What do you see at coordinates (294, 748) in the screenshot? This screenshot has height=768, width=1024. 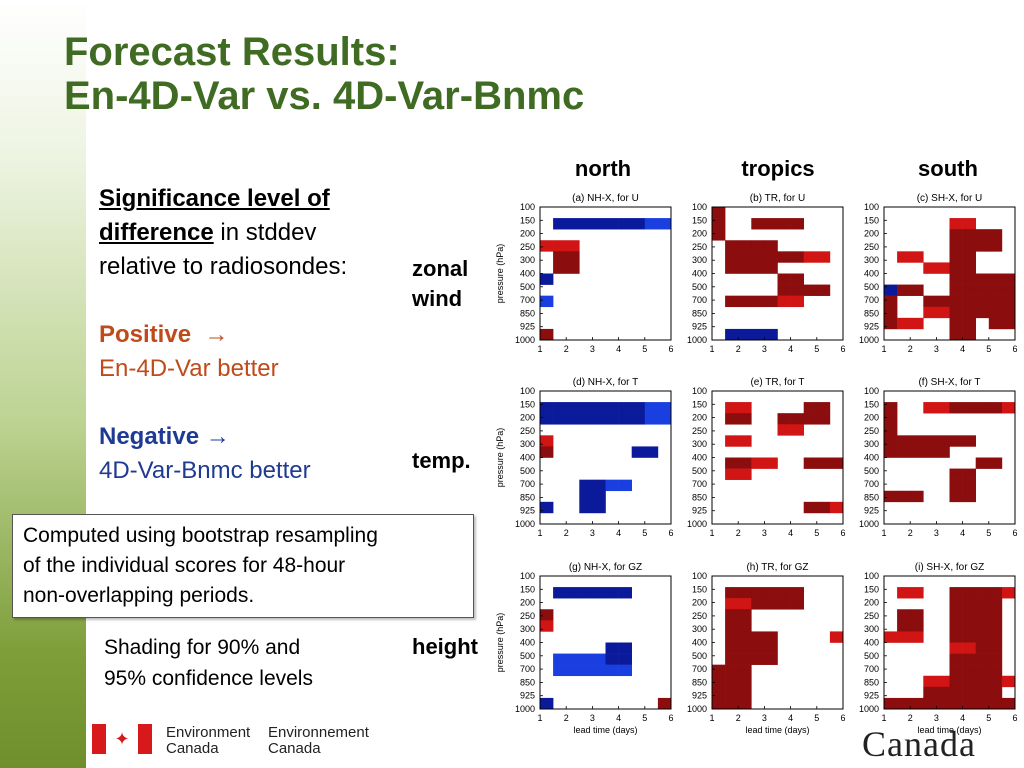 I see `footer-canada-fr: Canada` at bounding box center [294, 748].